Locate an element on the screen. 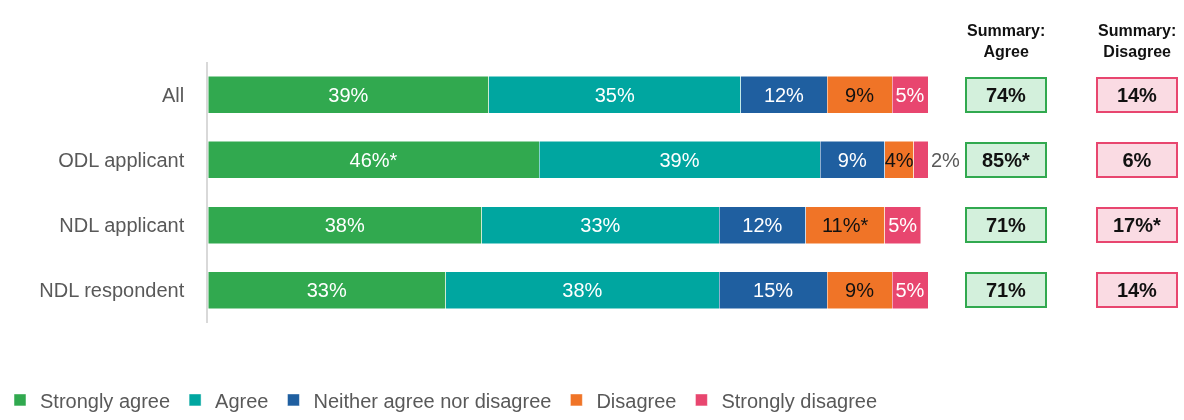 Image resolution: width=1184 pixels, height=420 pixels. legend-label: Disagree is located at coordinates (636, 400).